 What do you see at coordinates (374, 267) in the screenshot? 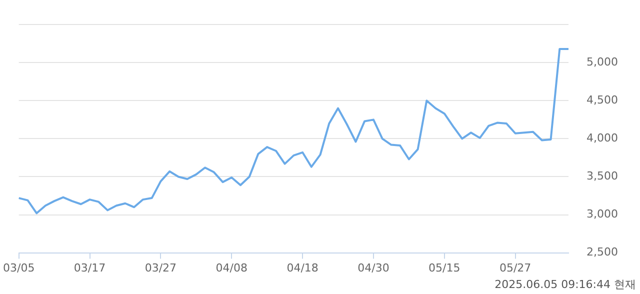
I see `x-tick-label: 04/30` at bounding box center [374, 267].